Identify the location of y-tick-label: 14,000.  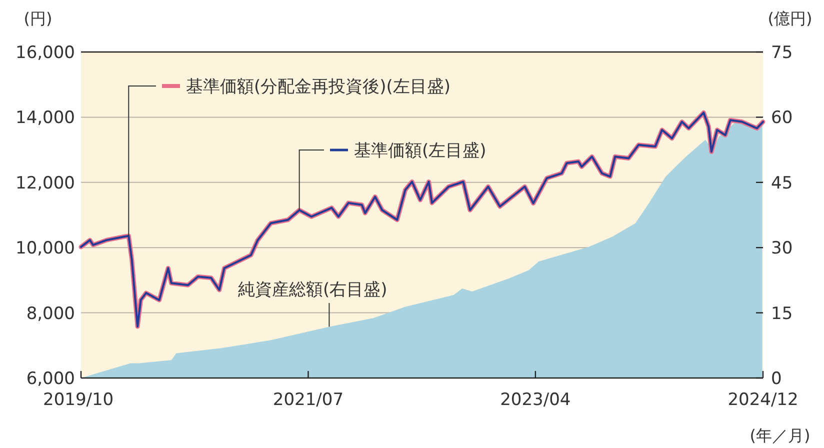
(45, 118).